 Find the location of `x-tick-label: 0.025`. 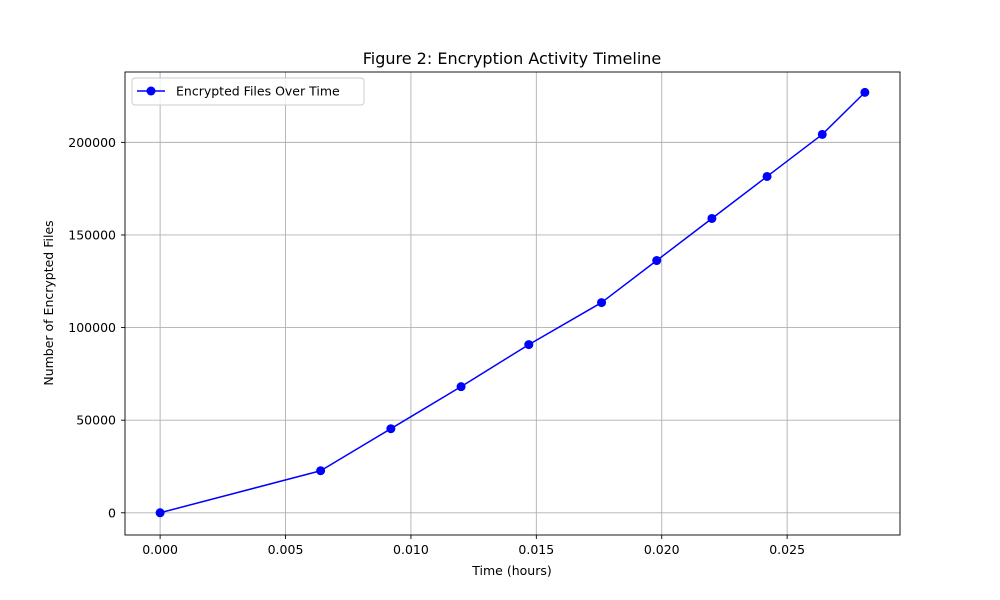

x-tick-label: 0.025 is located at coordinates (787, 549).